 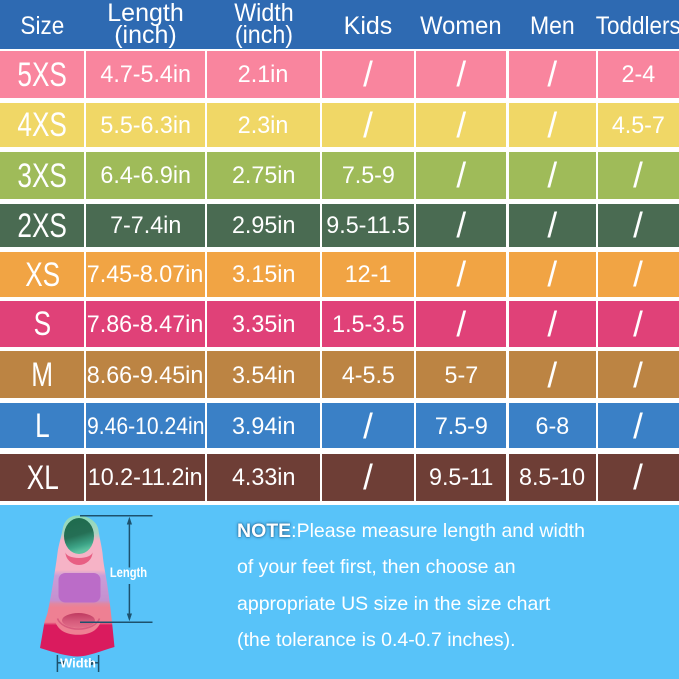 What do you see at coordinates (78, 663) in the screenshot?
I see `svg-text: Width` at bounding box center [78, 663].